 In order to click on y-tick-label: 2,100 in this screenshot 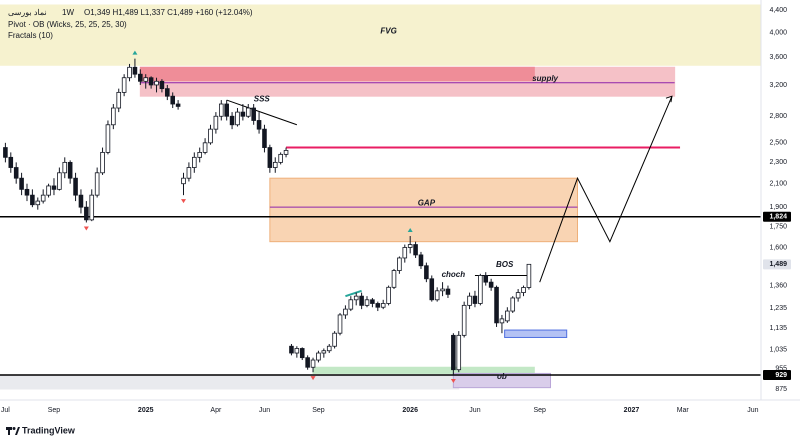, I will do `click(778, 184)`.